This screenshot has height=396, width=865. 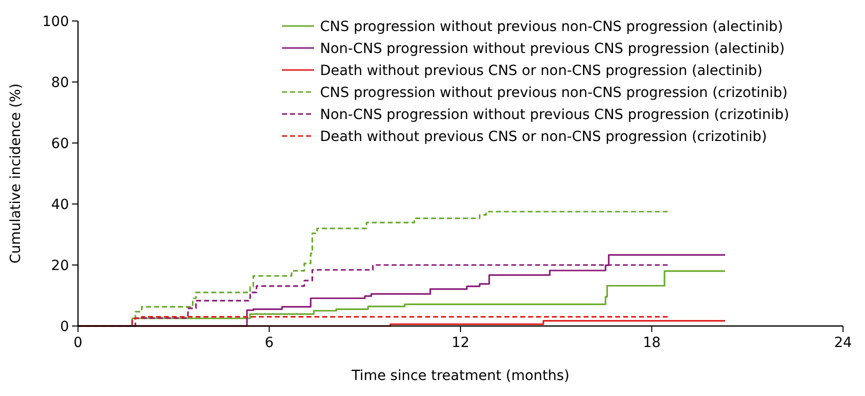 What do you see at coordinates (552, 27) in the screenshot?
I see `legend-label: CNS progression without previous non-CNS progression (alectinib)` at bounding box center [552, 27].